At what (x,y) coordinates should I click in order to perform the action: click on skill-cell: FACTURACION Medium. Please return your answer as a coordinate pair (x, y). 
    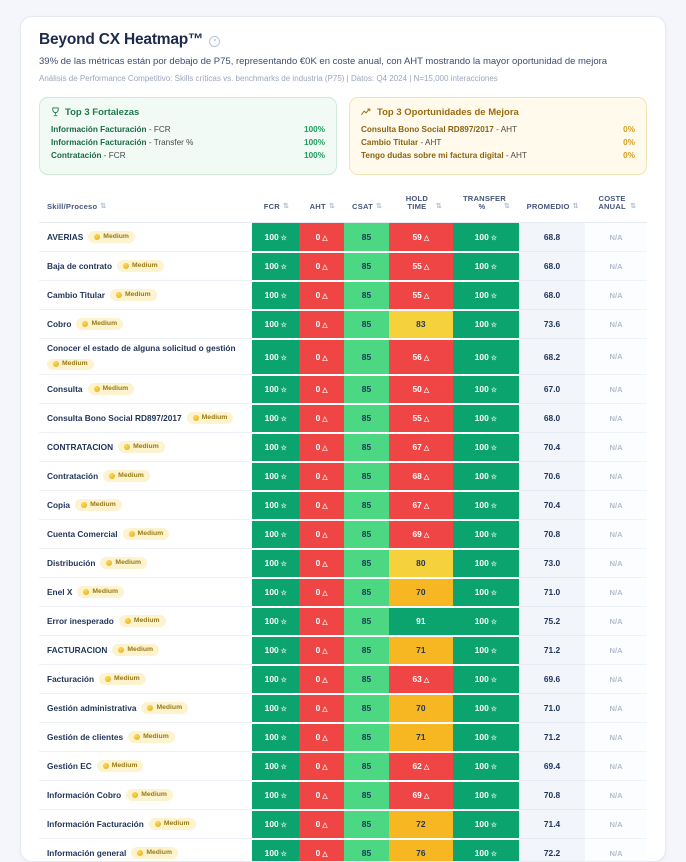
    Looking at the image, I should click on (146, 650).